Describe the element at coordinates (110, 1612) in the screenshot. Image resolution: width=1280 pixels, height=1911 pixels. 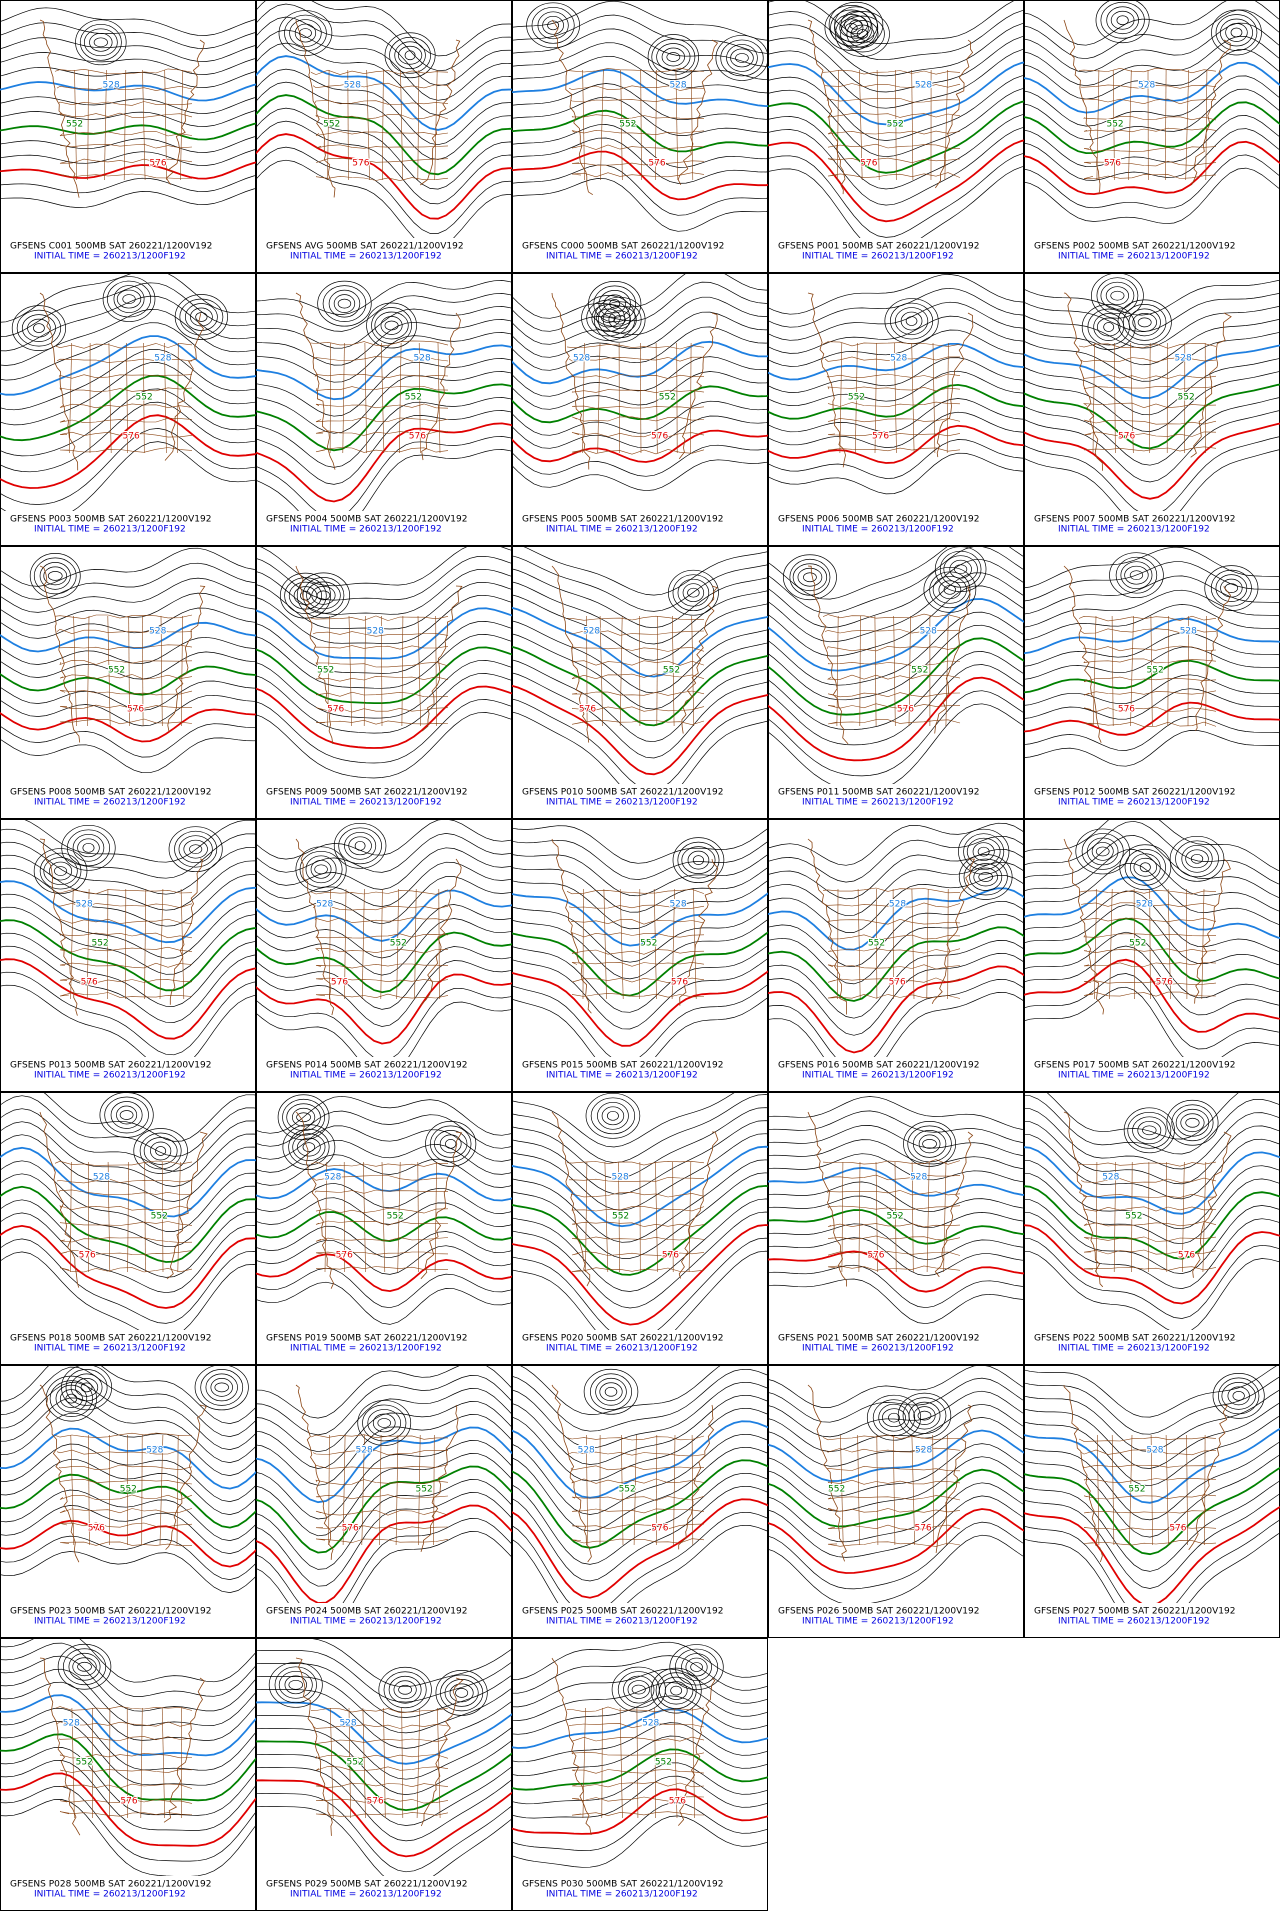
I see `panel-title: GFSENS P023 500MB SAT 260221/1200V192` at that location.